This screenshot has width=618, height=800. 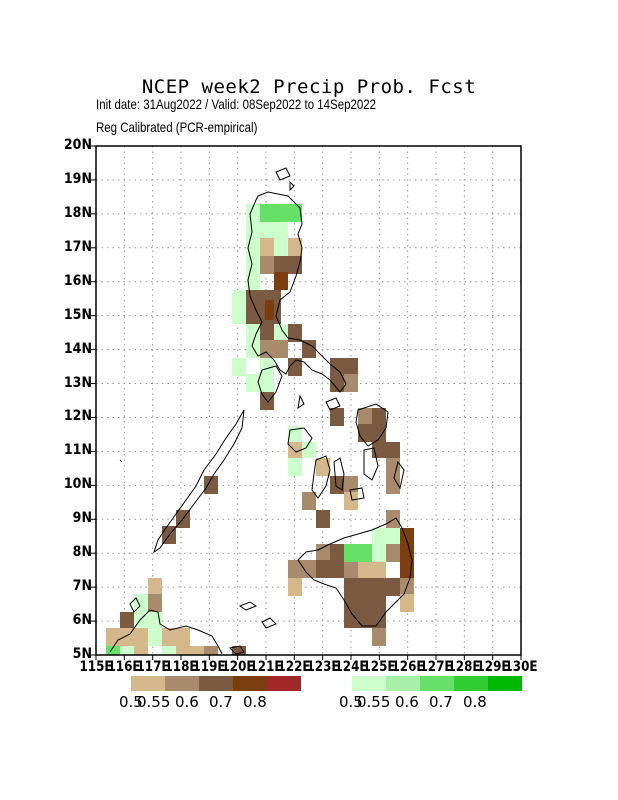 I want to click on lat-tick-label: 16N, so click(x=77, y=280).